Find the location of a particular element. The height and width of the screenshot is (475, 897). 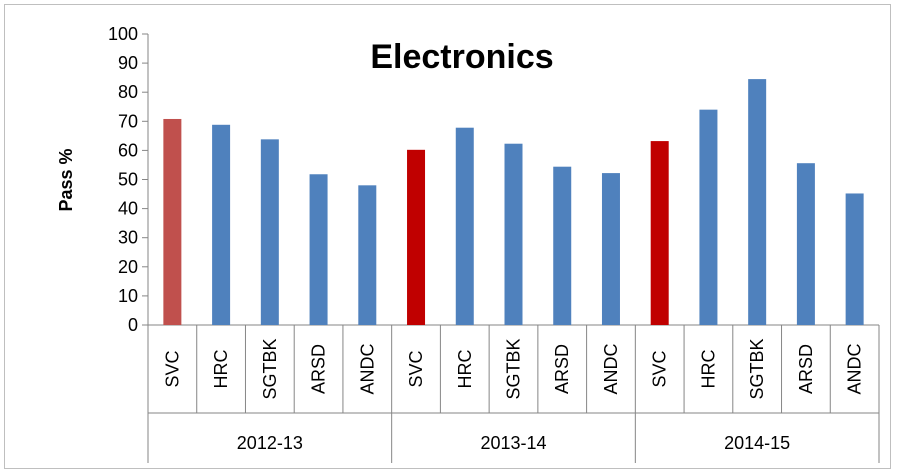

group-label: 2012-13 is located at coordinates (270, 443).